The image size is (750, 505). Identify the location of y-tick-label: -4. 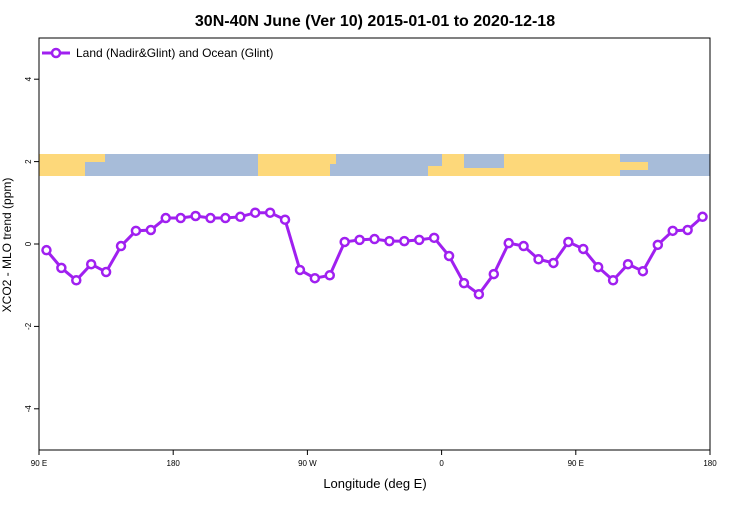
(28, 409).